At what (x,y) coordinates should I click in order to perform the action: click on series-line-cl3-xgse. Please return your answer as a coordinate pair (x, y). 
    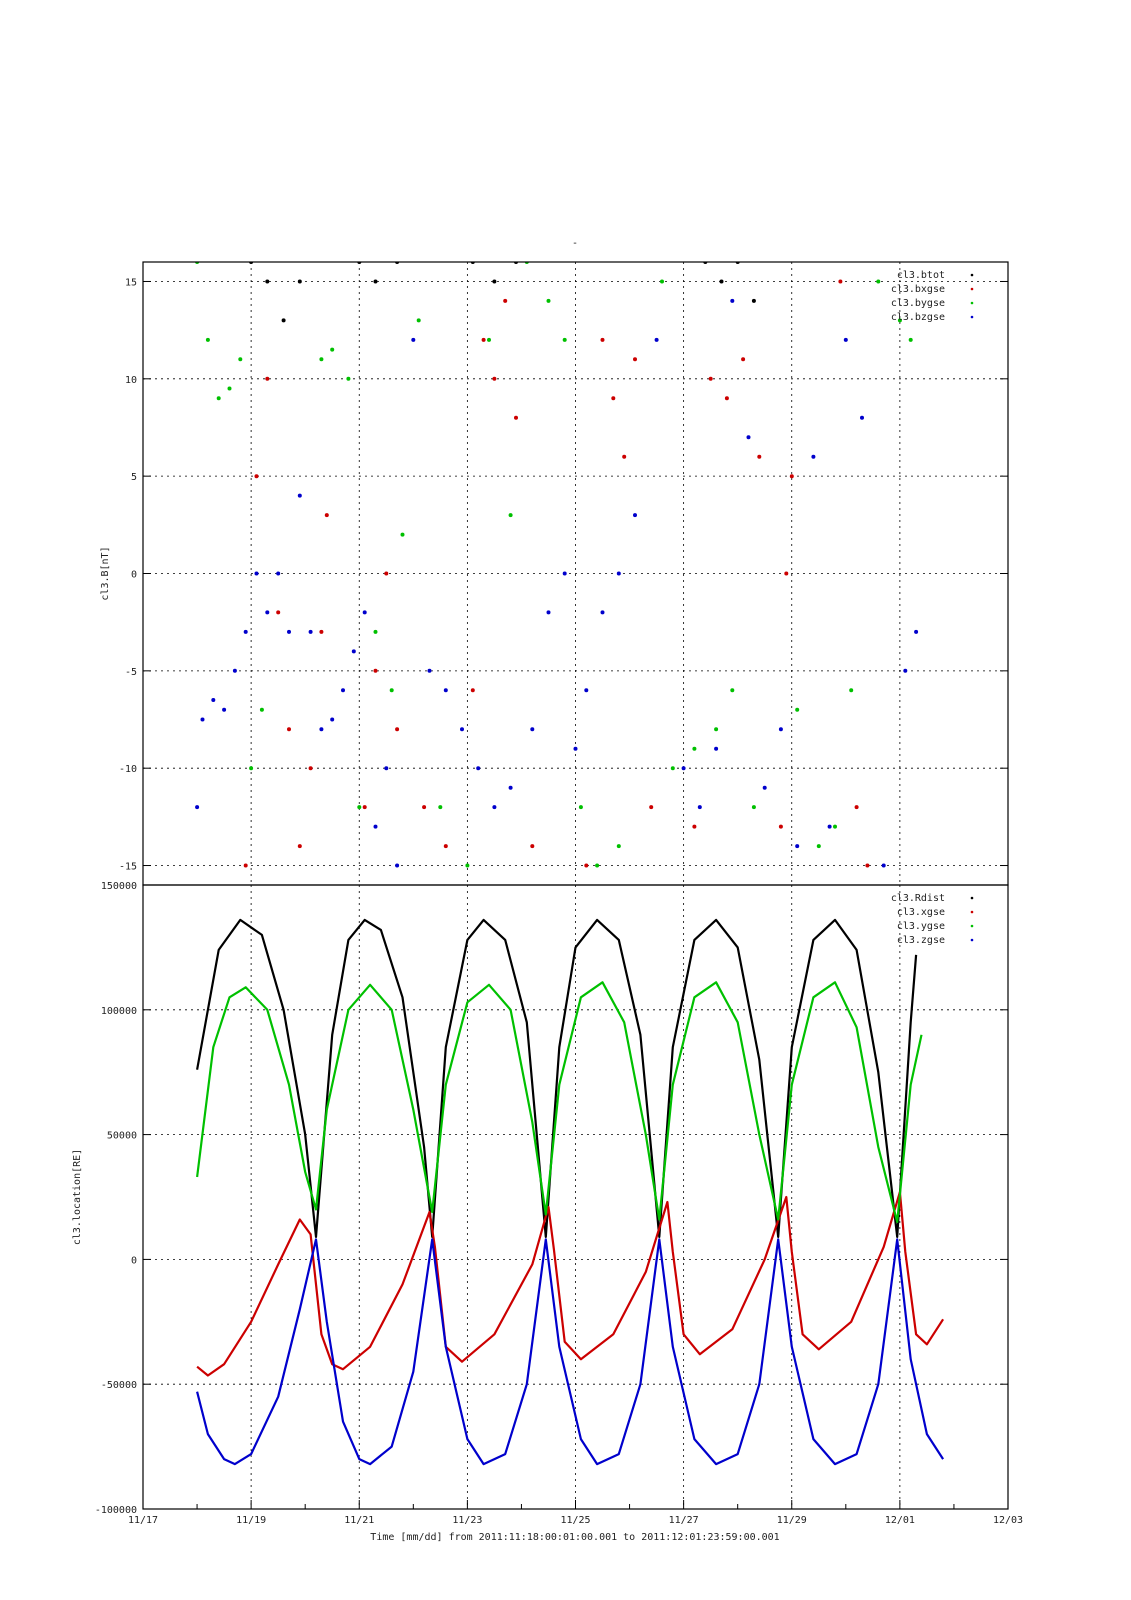
    Looking at the image, I should click on (570, 1283).